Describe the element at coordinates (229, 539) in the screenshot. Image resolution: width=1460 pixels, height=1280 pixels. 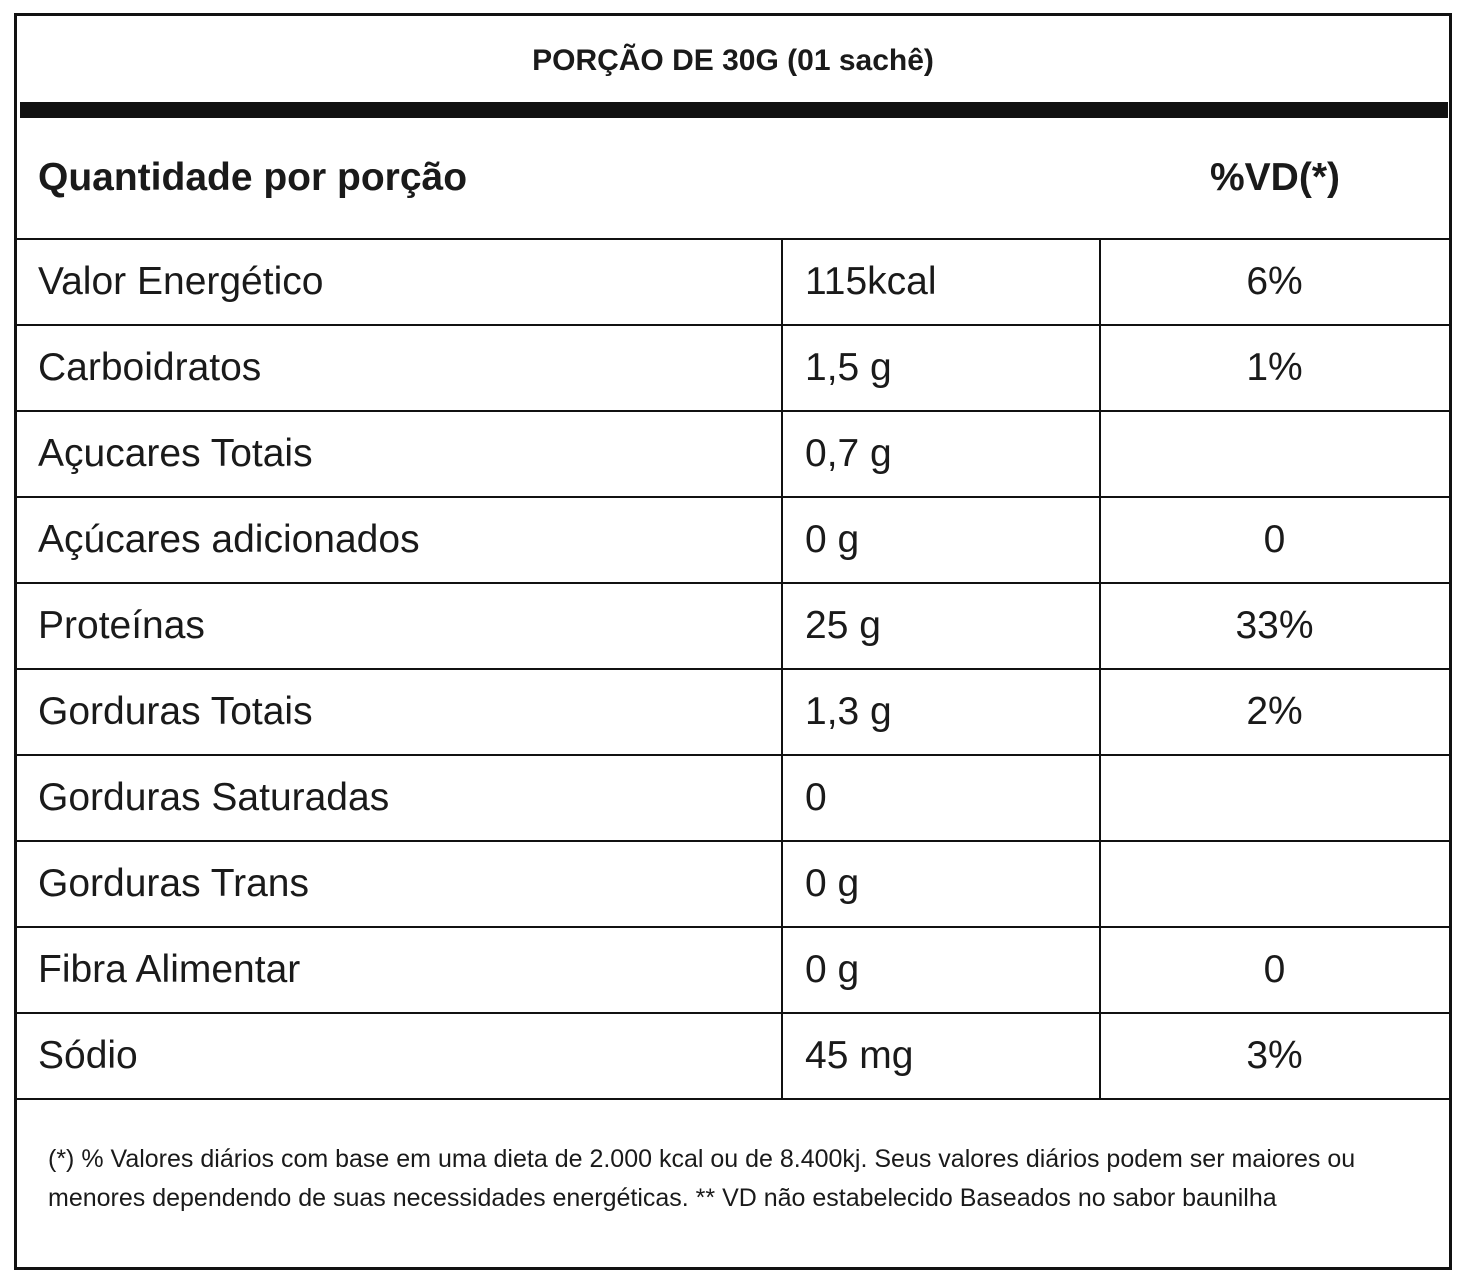
I see `nutrient-name: Açúcares adicionados` at that location.